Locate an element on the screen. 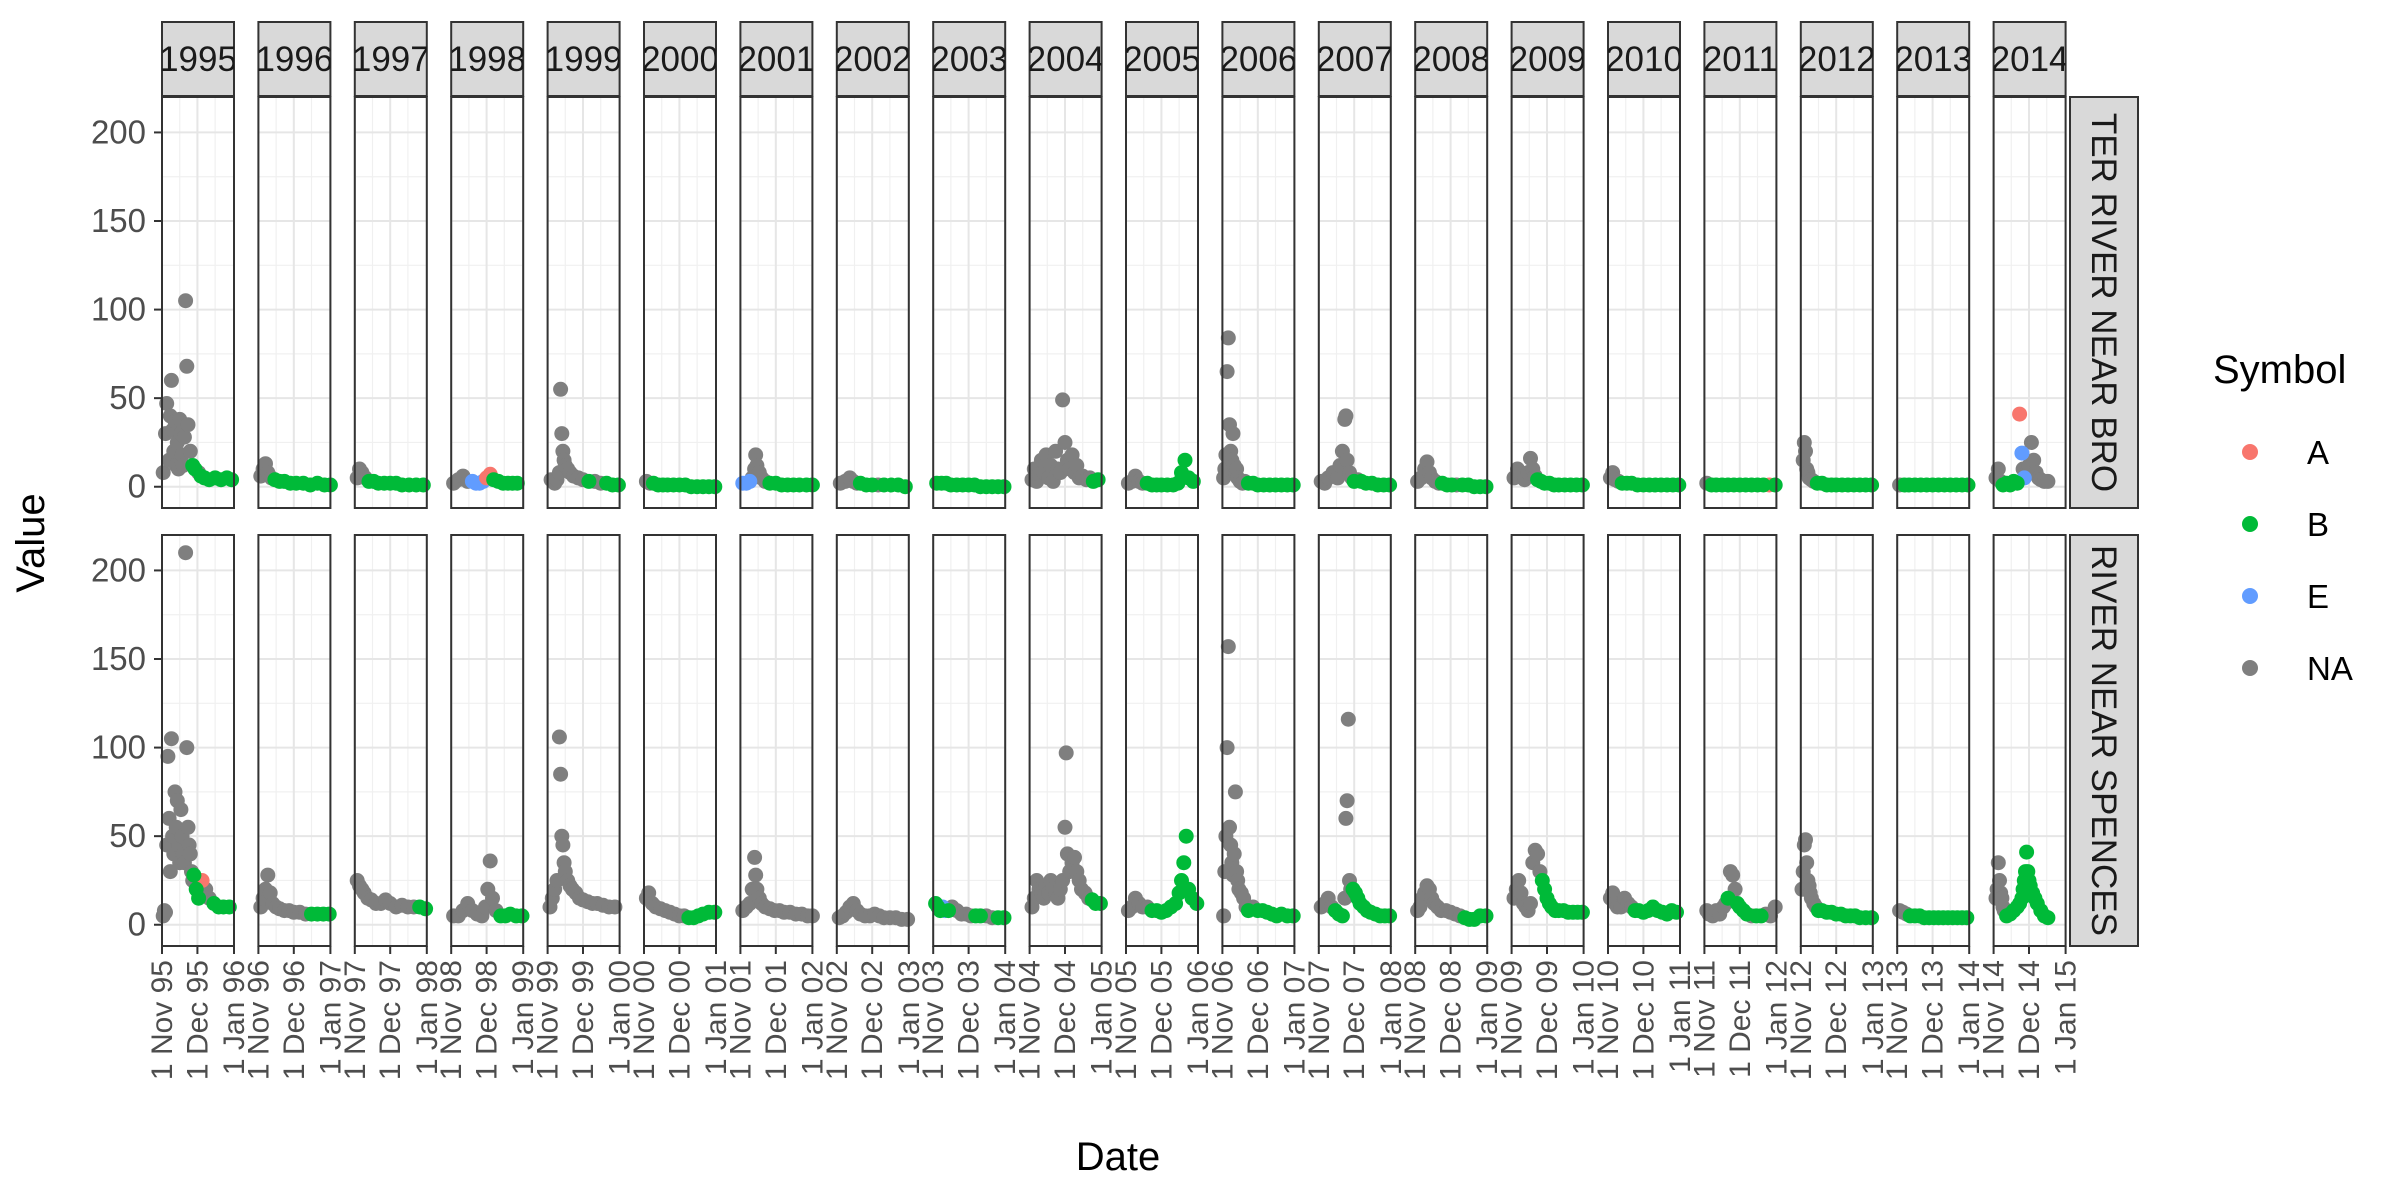 This screenshot has width=2400, height=1200. series-r1-c13 is located at coordinates (1452, 902).